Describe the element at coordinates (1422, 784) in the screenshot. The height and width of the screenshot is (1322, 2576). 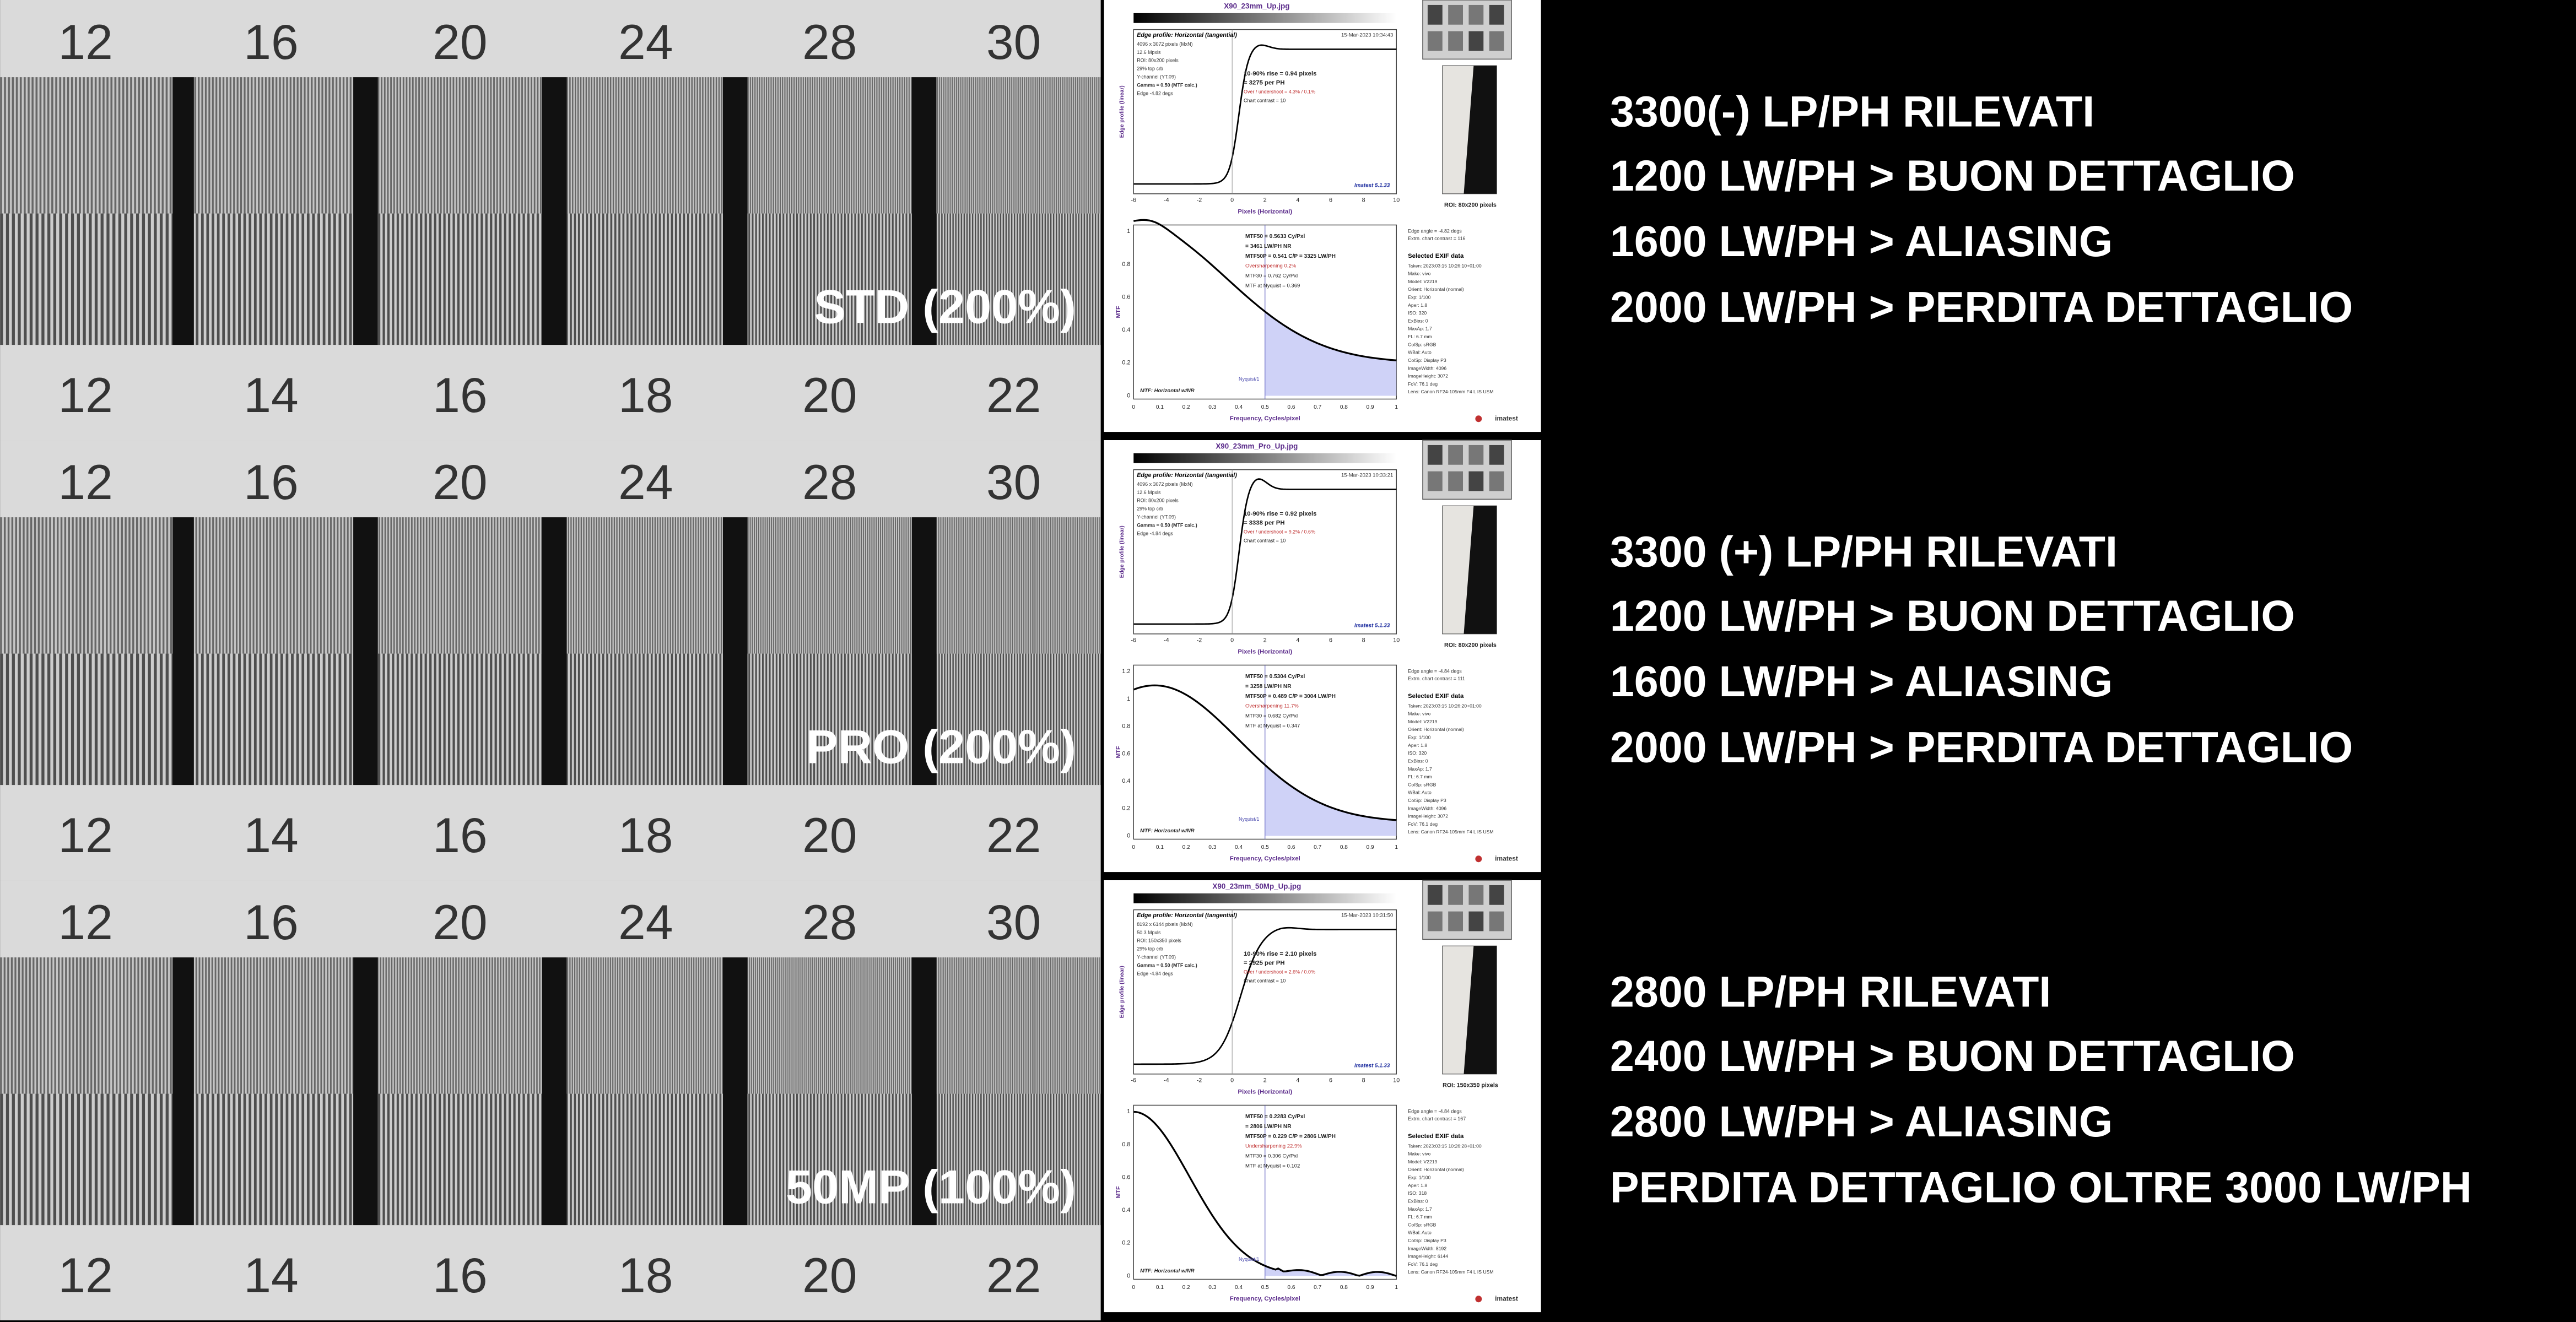
I see `exif-line: ColSp: sRGB` at that location.